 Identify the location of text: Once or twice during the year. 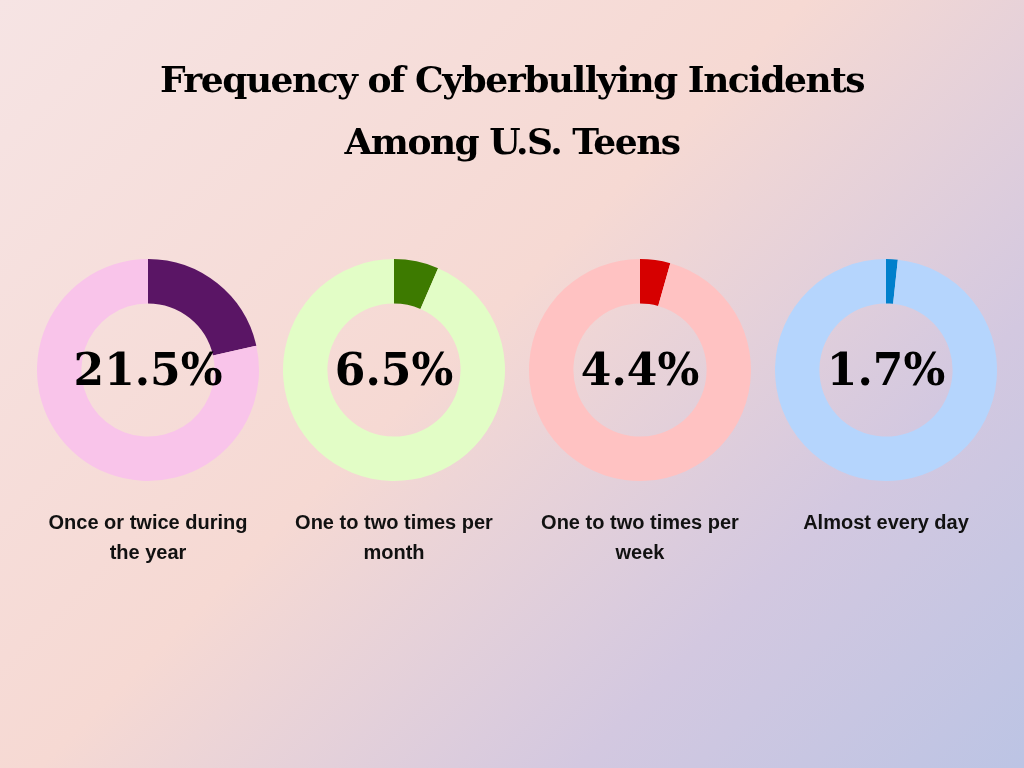
(148, 537).